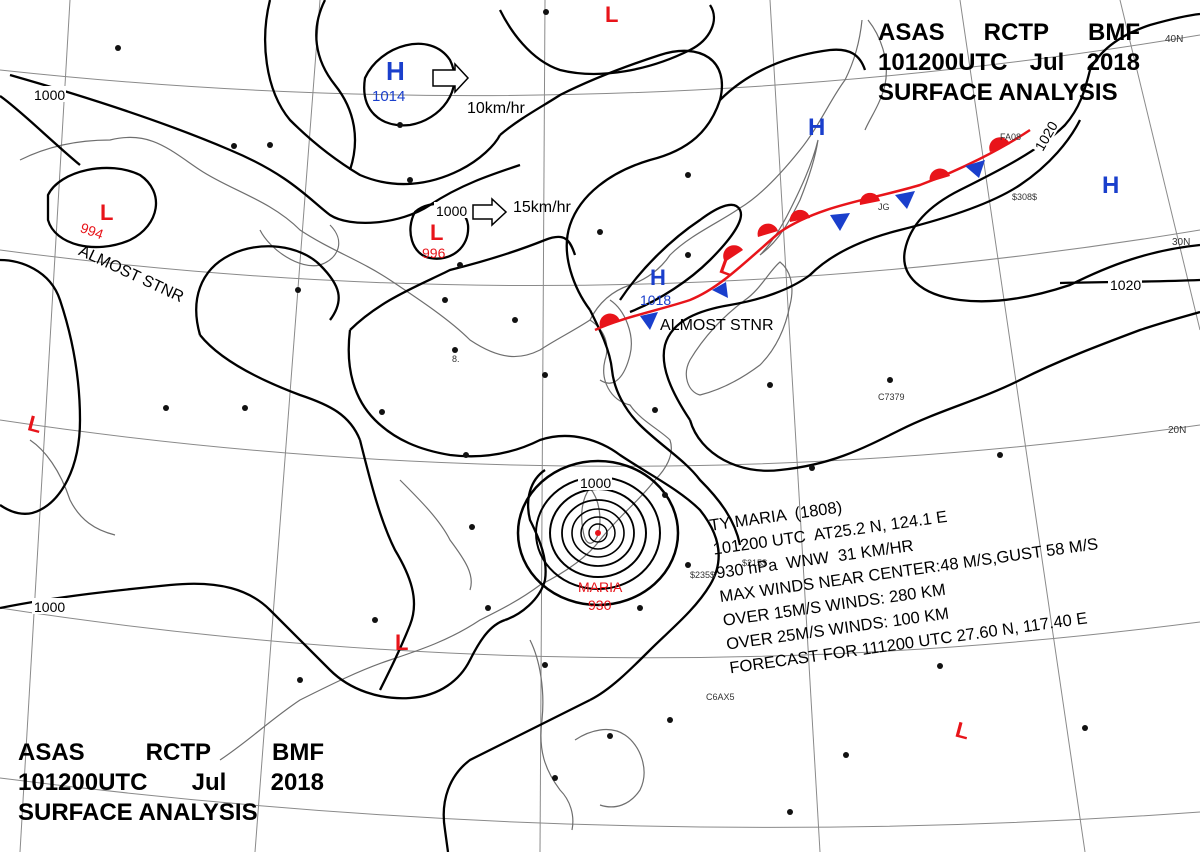 This screenshot has width=1200, height=852. What do you see at coordinates (884, 207) in the screenshot?
I see `station-label: JG` at bounding box center [884, 207].